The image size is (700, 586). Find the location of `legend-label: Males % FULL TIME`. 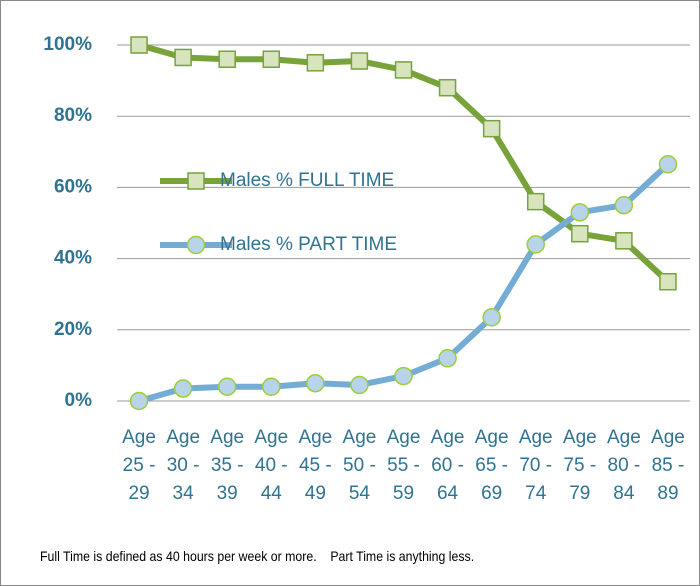

legend-label: Males % FULL TIME is located at coordinates (307, 180).